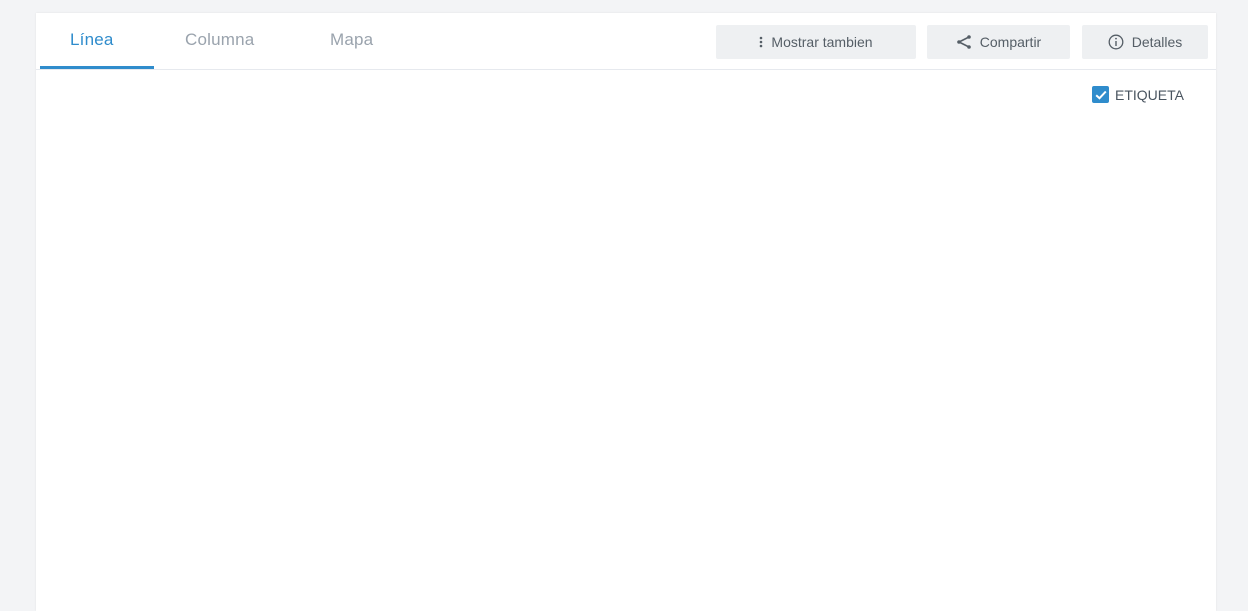 This screenshot has height=611, width=1248. I want to click on info-icon, so click(1116, 42).